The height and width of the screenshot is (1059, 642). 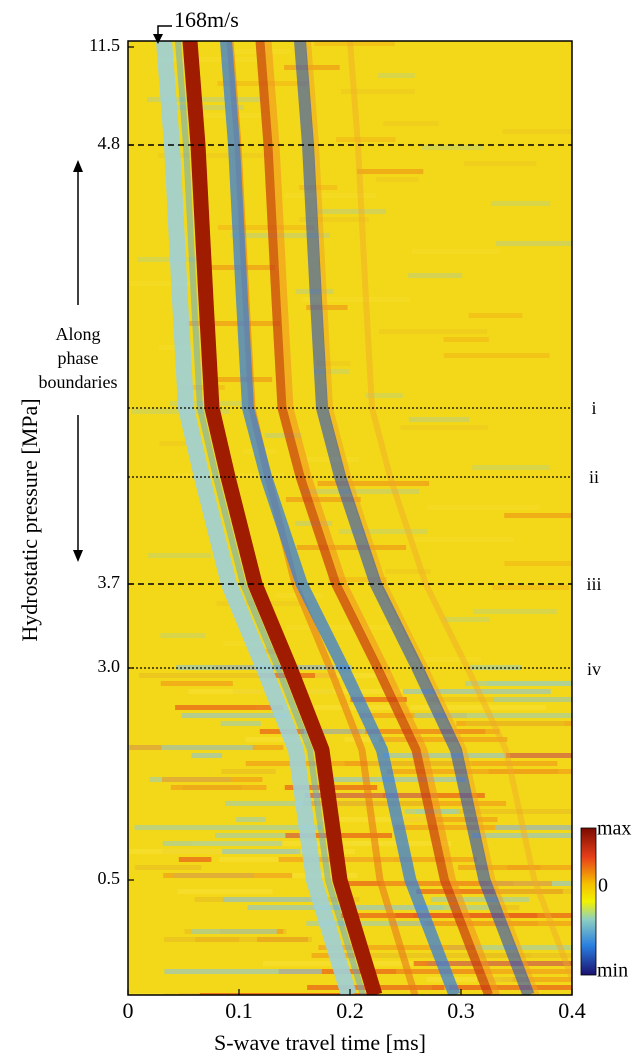 What do you see at coordinates (104, 45) in the screenshot?
I see `y-tick-label: 11.5` at bounding box center [104, 45].